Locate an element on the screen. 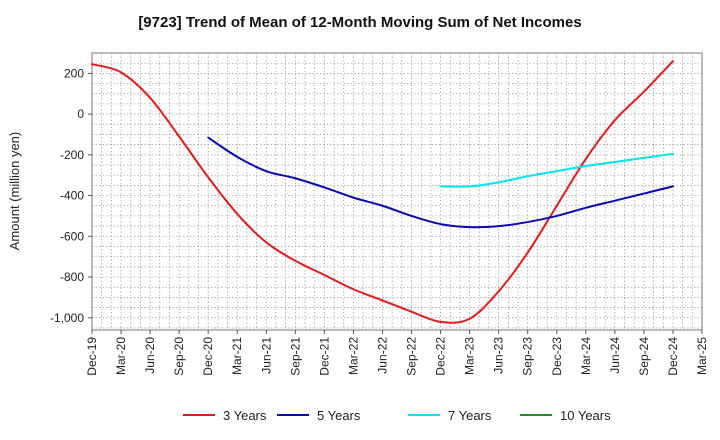 The width and height of the screenshot is (720, 440). series-line-5-years is located at coordinates (440, 182).